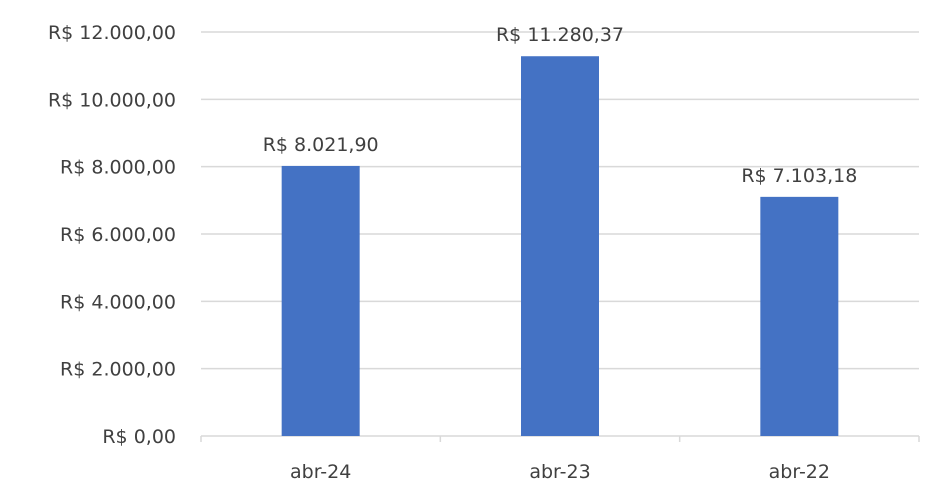 Image resolution: width=937 pixels, height=493 pixels. Describe the element at coordinates (321, 145) in the screenshot. I see `data-label: R$ 8.021,90` at that location.